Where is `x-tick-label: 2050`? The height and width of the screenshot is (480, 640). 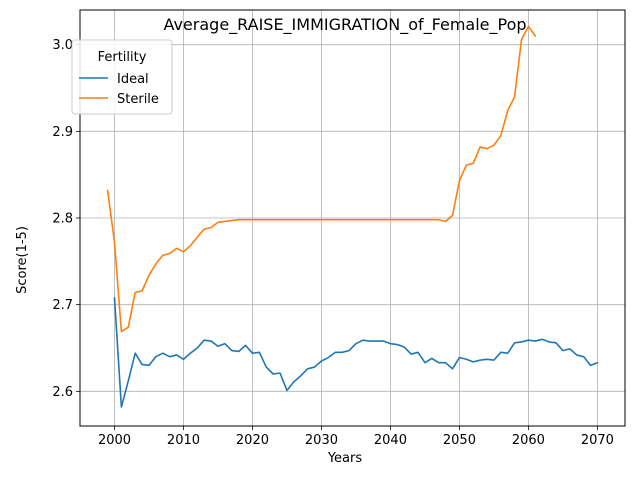 x-tick-label: 2050 is located at coordinates (459, 440).